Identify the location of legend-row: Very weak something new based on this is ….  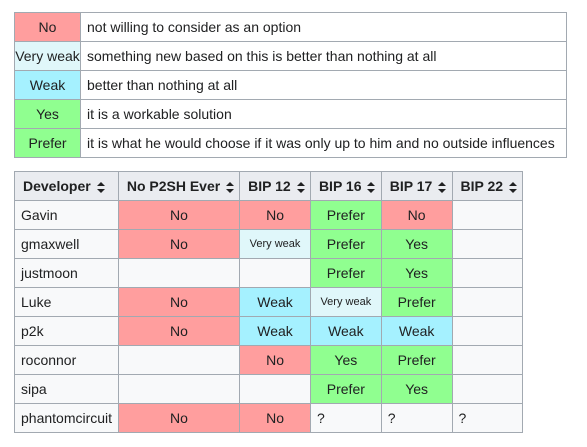
(290, 56).